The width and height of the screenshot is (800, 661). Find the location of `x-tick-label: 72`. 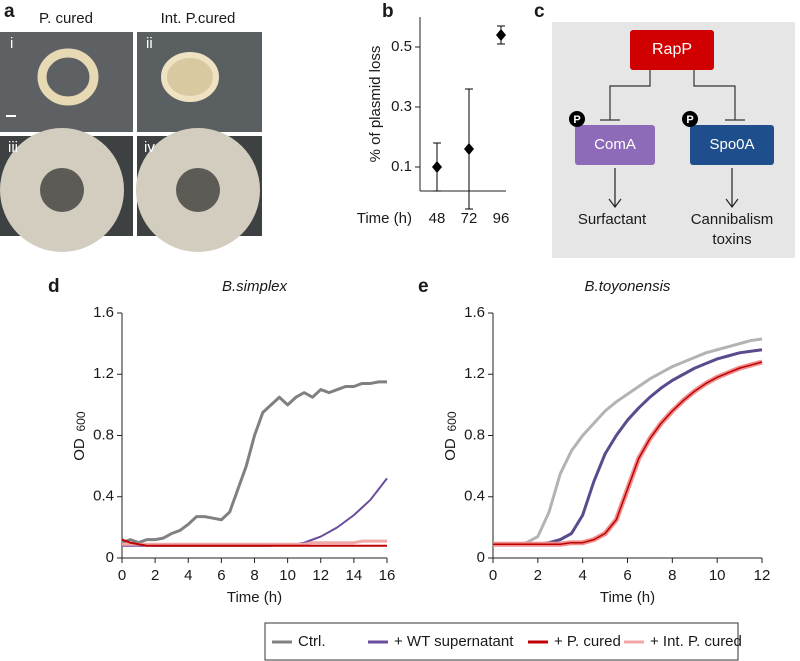

x-tick-label: 72 is located at coordinates (469, 218).